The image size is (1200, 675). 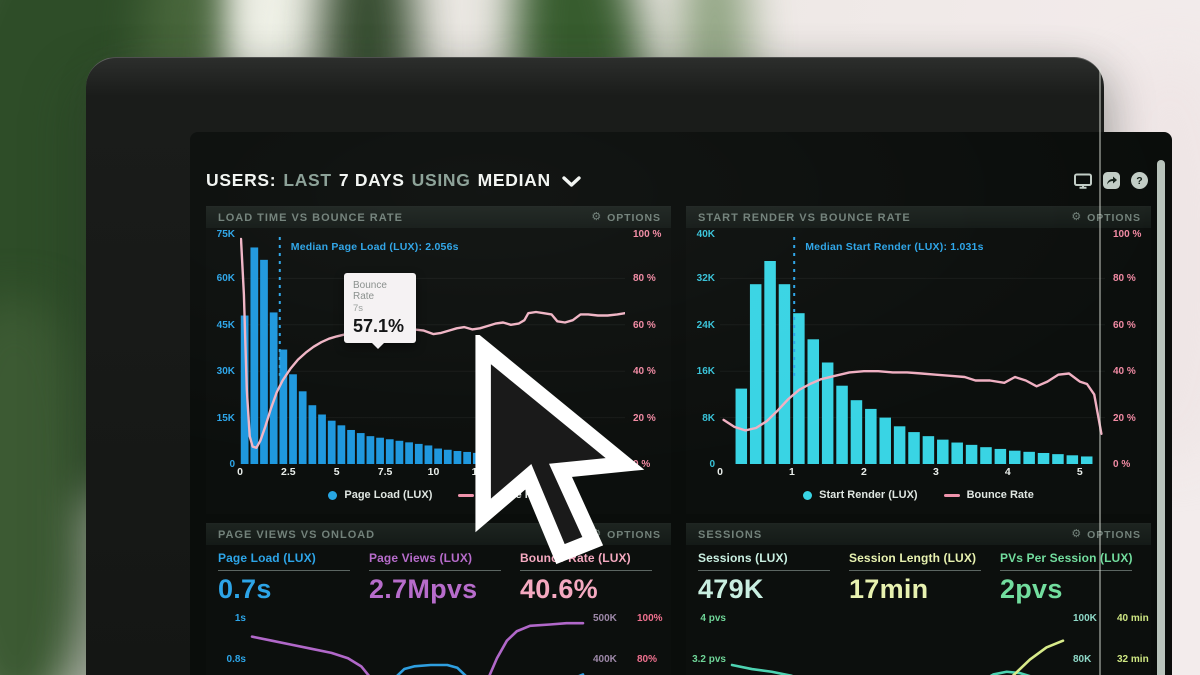 What do you see at coordinates (650, 618) in the screenshot?
I see `y-tick-label: 100%` at bounding box center [650, 618].